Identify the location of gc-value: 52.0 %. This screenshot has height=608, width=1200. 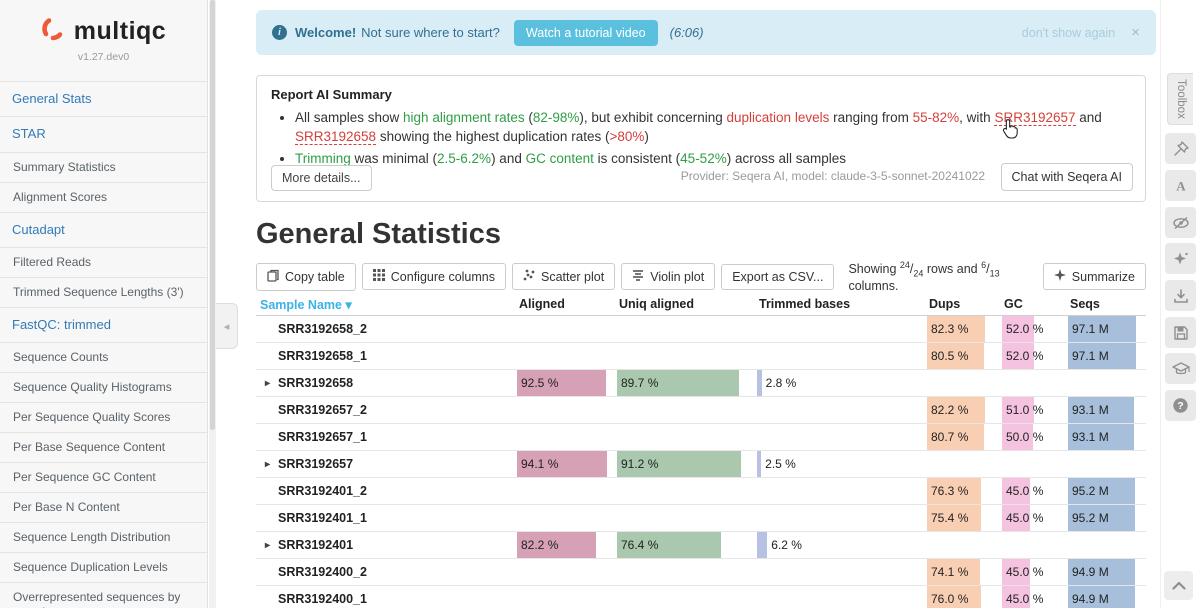
(1025, 356).